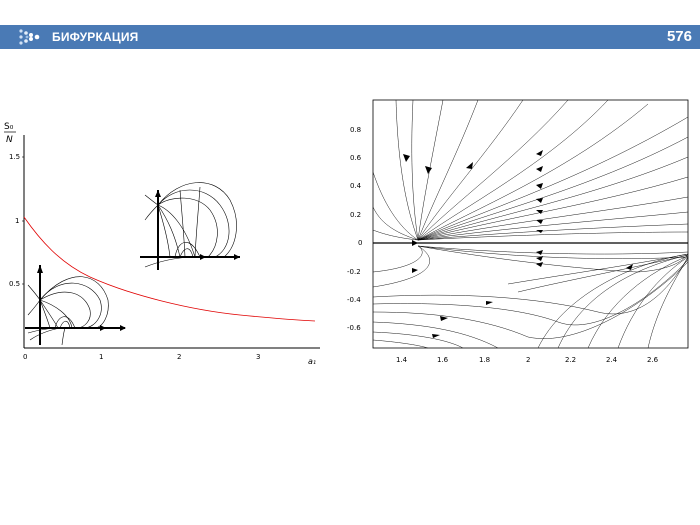 Image resolution: width=700 pixels, height=525 pixels. What do you see at coordinates (29, 37) in the screenshot?
I see `logo-icon` at bounding box center [29, 37].